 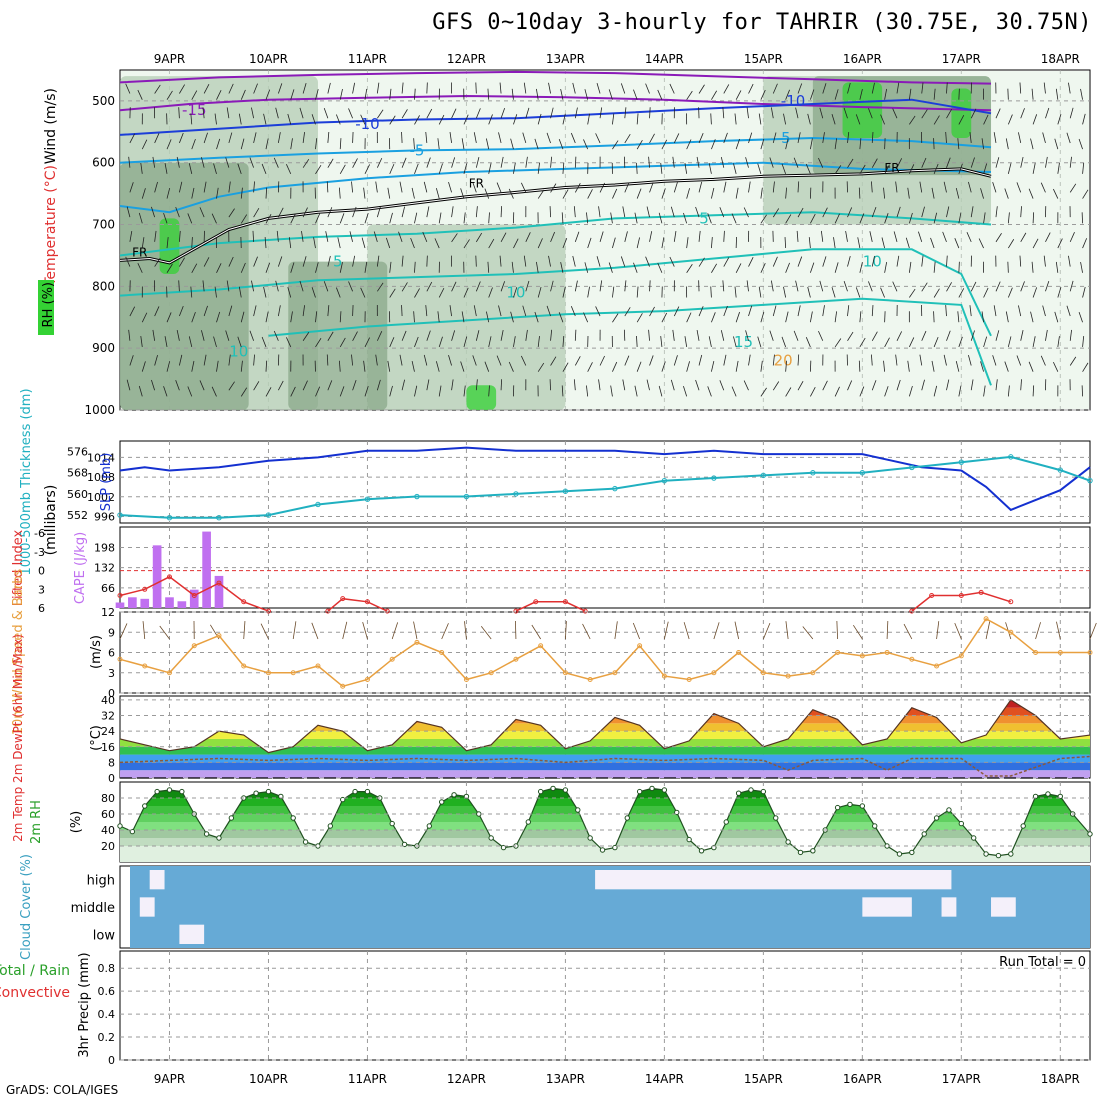 I want to click on legend-rh-swatch, so click(x=46, y=307).